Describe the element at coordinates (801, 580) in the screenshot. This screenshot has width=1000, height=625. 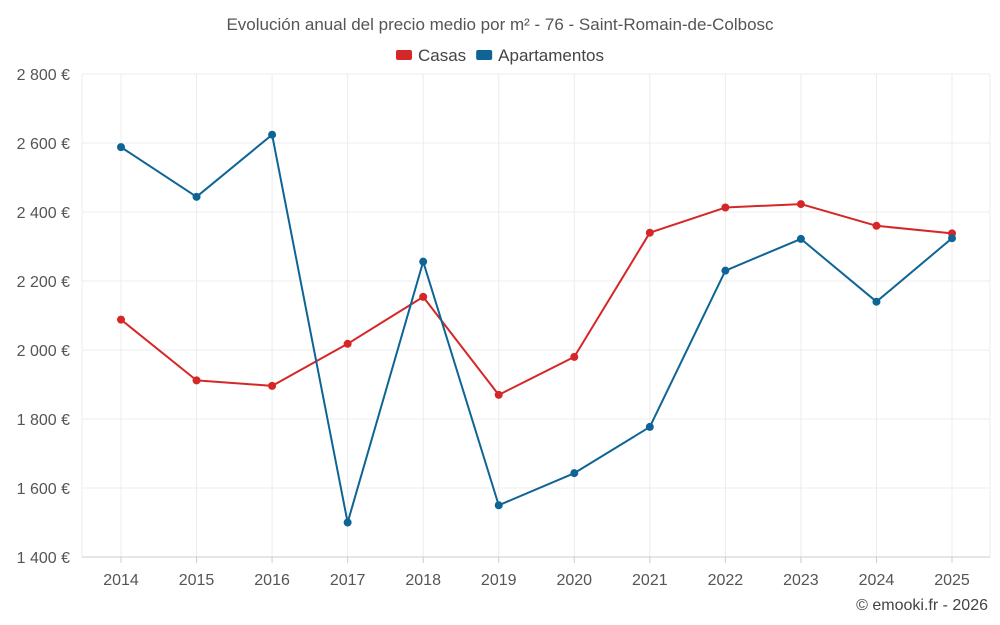
I see `x-tick-label: 2023` at that location.